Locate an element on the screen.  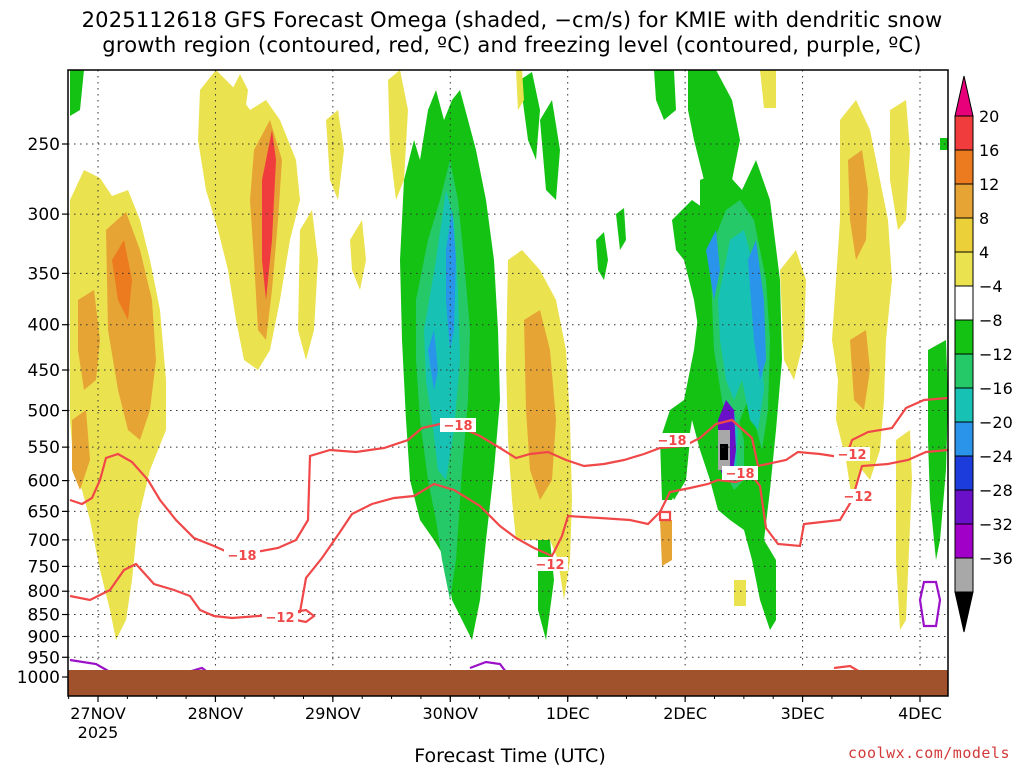
y-tick-label: 800 is located at coordinates (44, 592).